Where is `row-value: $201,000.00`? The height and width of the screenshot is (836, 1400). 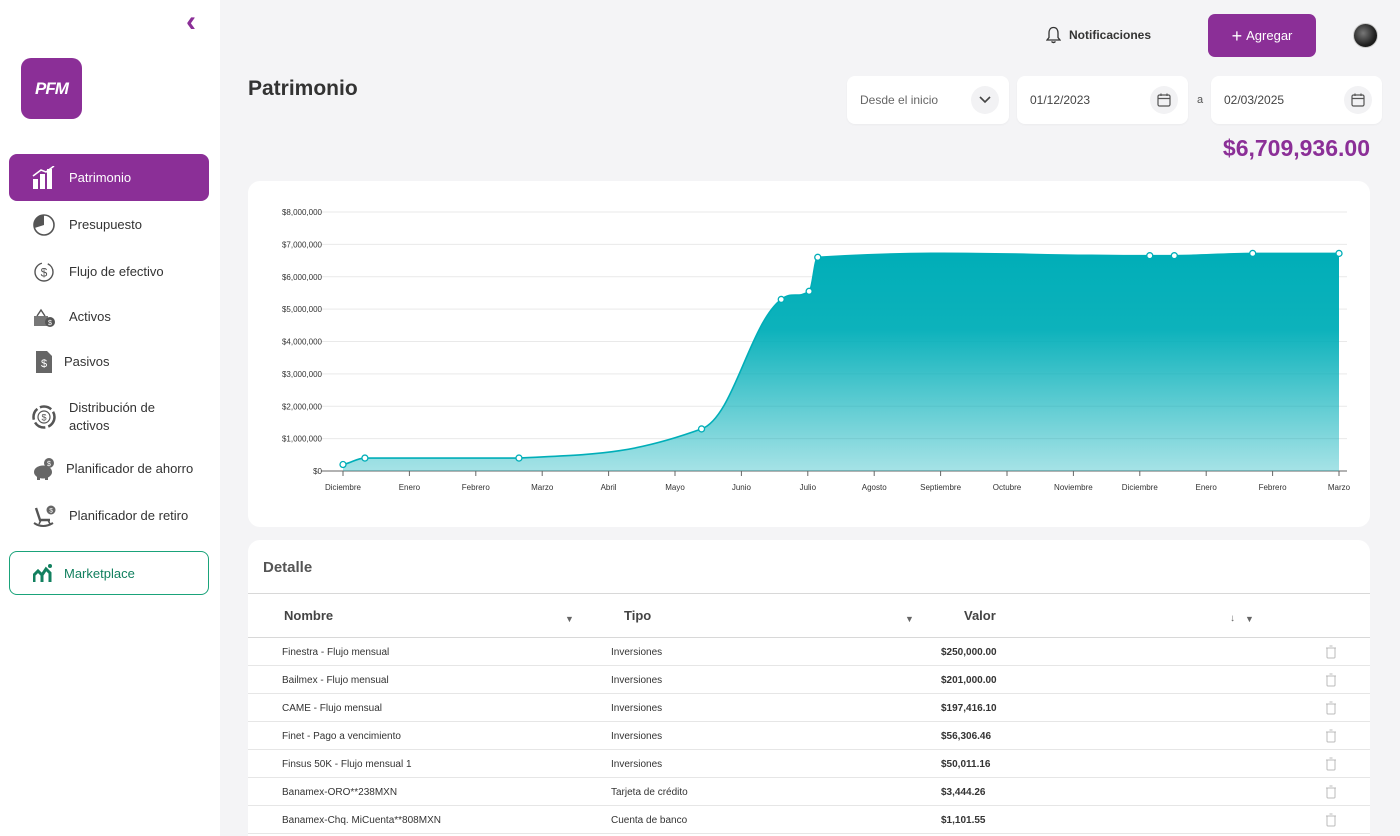 row-value: $201,000.00 is located at coordinates (969, 680).